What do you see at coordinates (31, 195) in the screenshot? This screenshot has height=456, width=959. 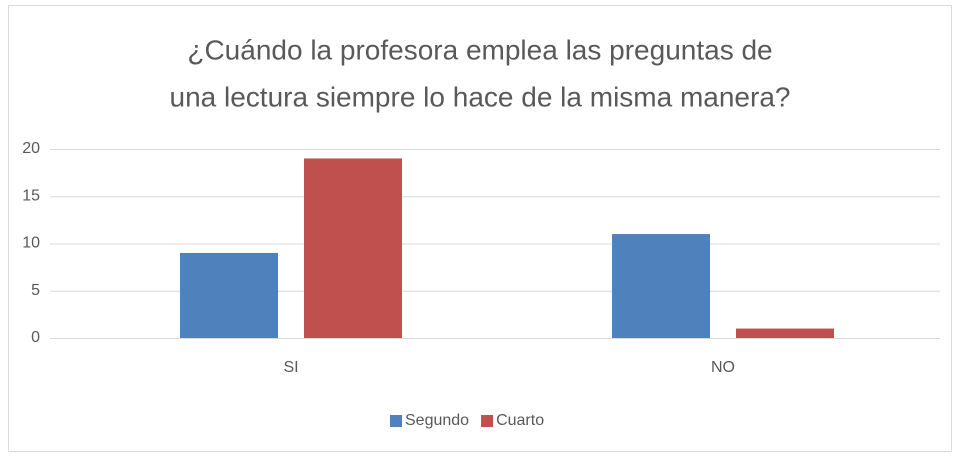 I see `y-tick-label: 15` at bounding box center [31, 195].